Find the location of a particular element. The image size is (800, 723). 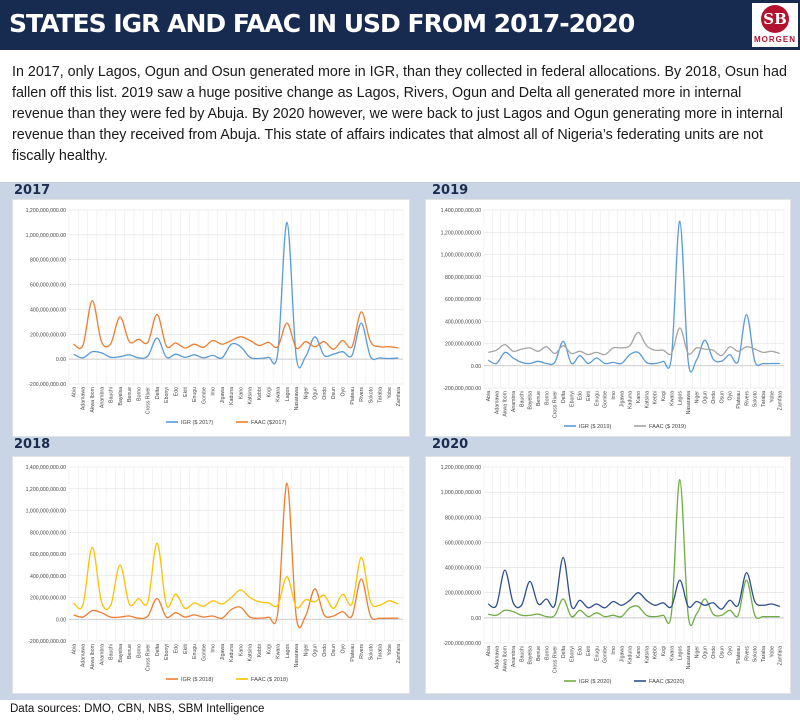

x-tick-label: Nasarawa is located at coordinates (297, 398).